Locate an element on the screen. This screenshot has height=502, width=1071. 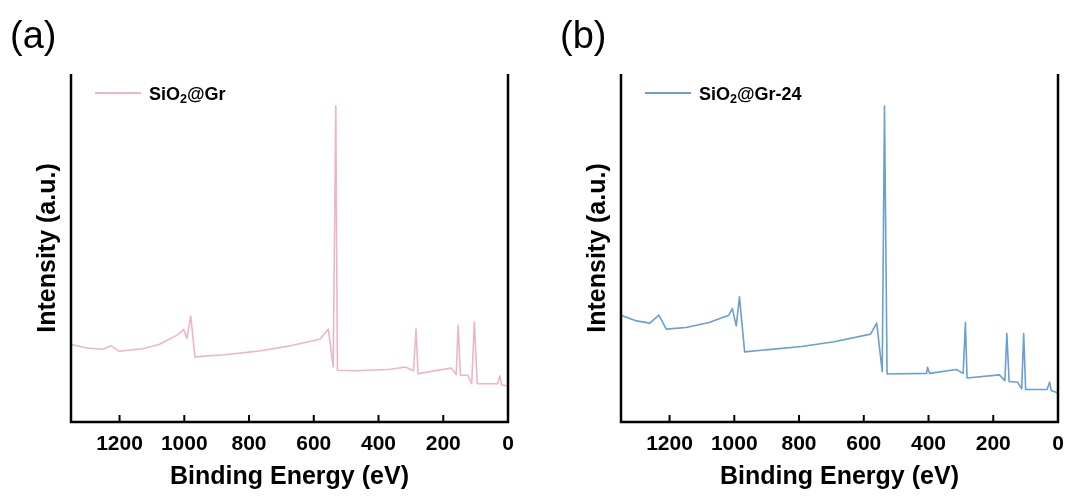
legend-label: SiO$_{2}$@Gr-24 is located at coordinates (750, 95).